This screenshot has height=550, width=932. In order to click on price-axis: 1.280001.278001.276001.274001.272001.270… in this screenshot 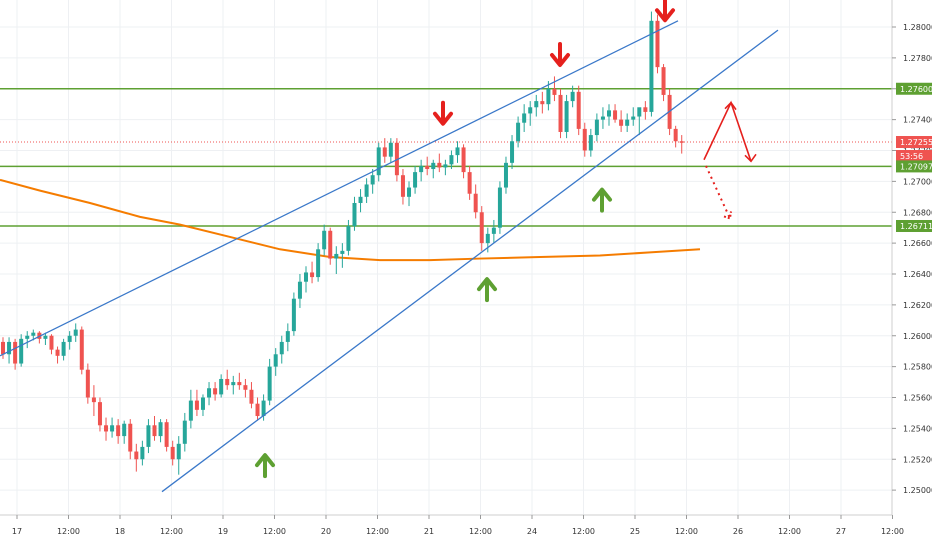, I will do `click(911, 263)`.